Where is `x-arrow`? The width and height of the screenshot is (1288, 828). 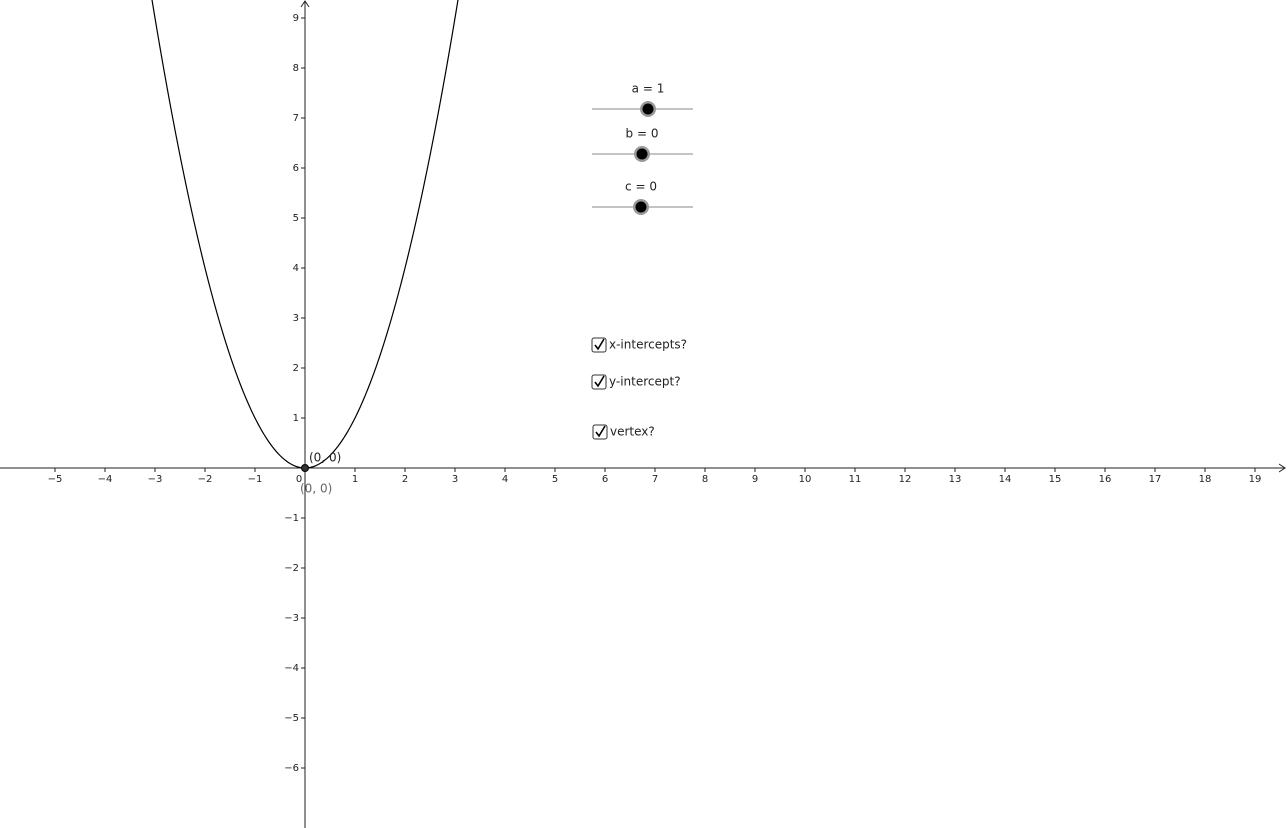 x-arrow is located at coordinates (1282, 468).